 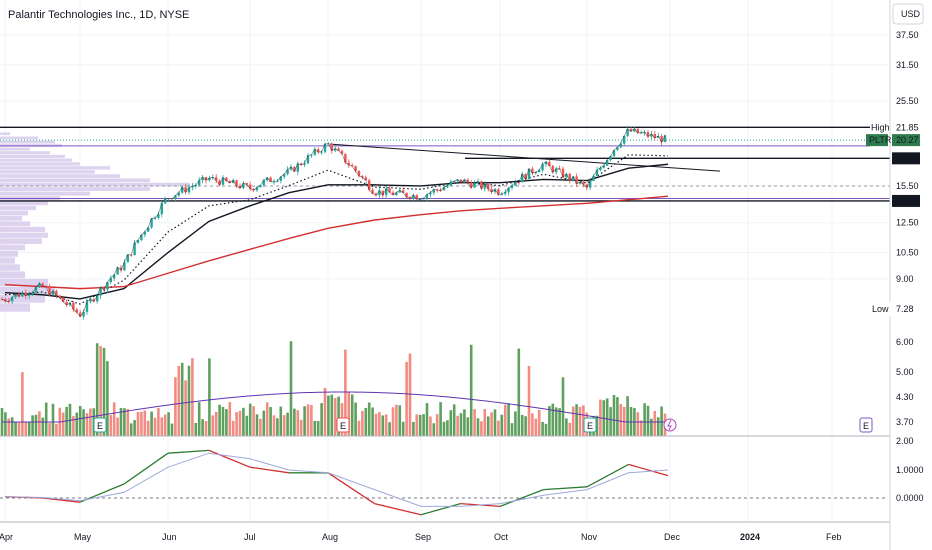 I want to click on price-tick-label: 31.50, so click(x=907, y=65).